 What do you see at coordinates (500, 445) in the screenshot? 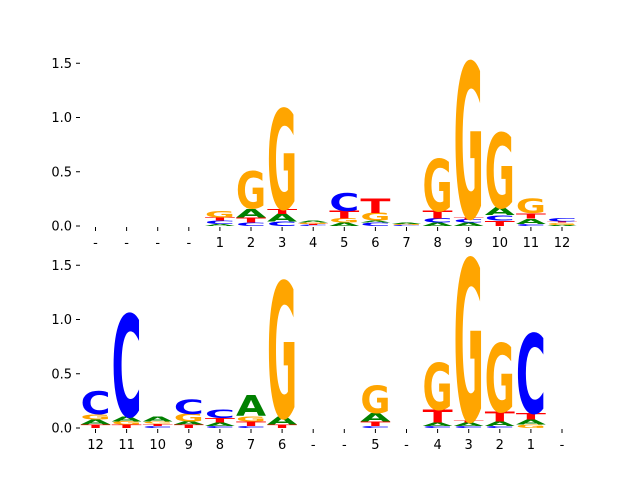
I see `x-tick-label: 2` at bounding box center [500, 445].